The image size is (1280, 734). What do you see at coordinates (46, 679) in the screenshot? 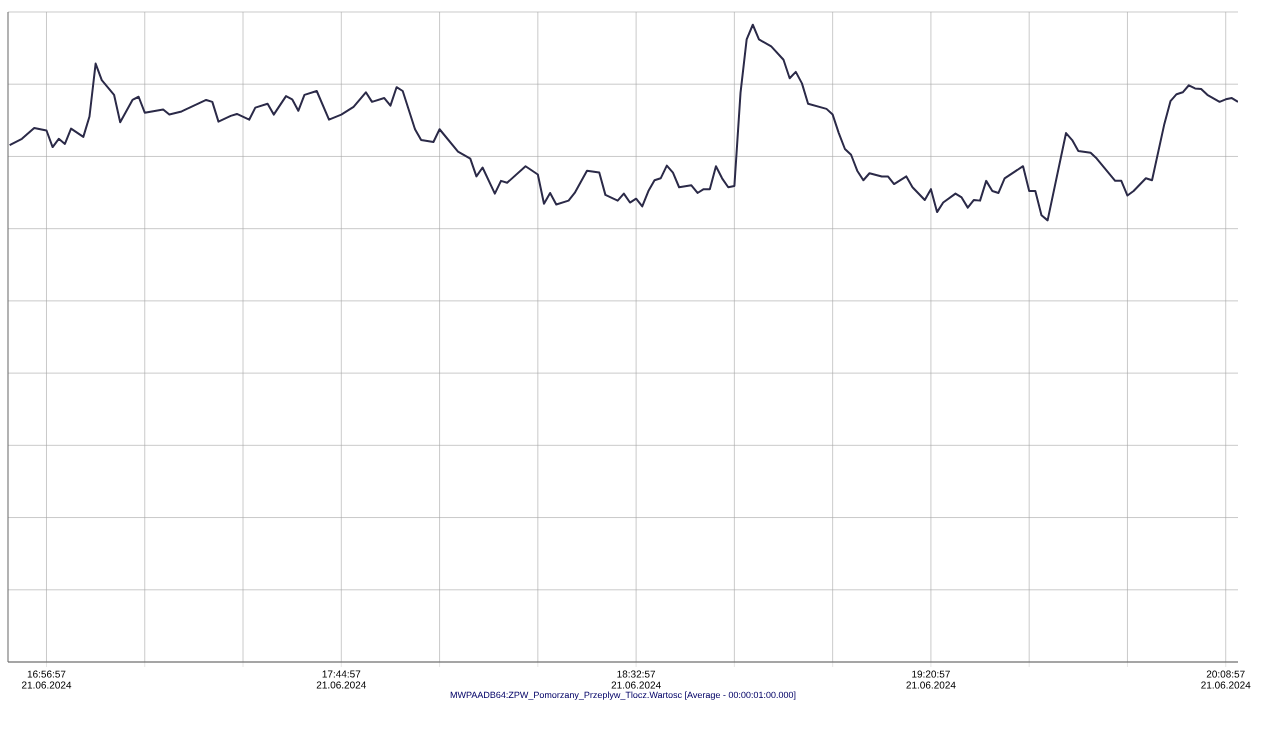
I see `x-tick-label: 16:56:57 21.06.2024` at bounding box center [46, 679].